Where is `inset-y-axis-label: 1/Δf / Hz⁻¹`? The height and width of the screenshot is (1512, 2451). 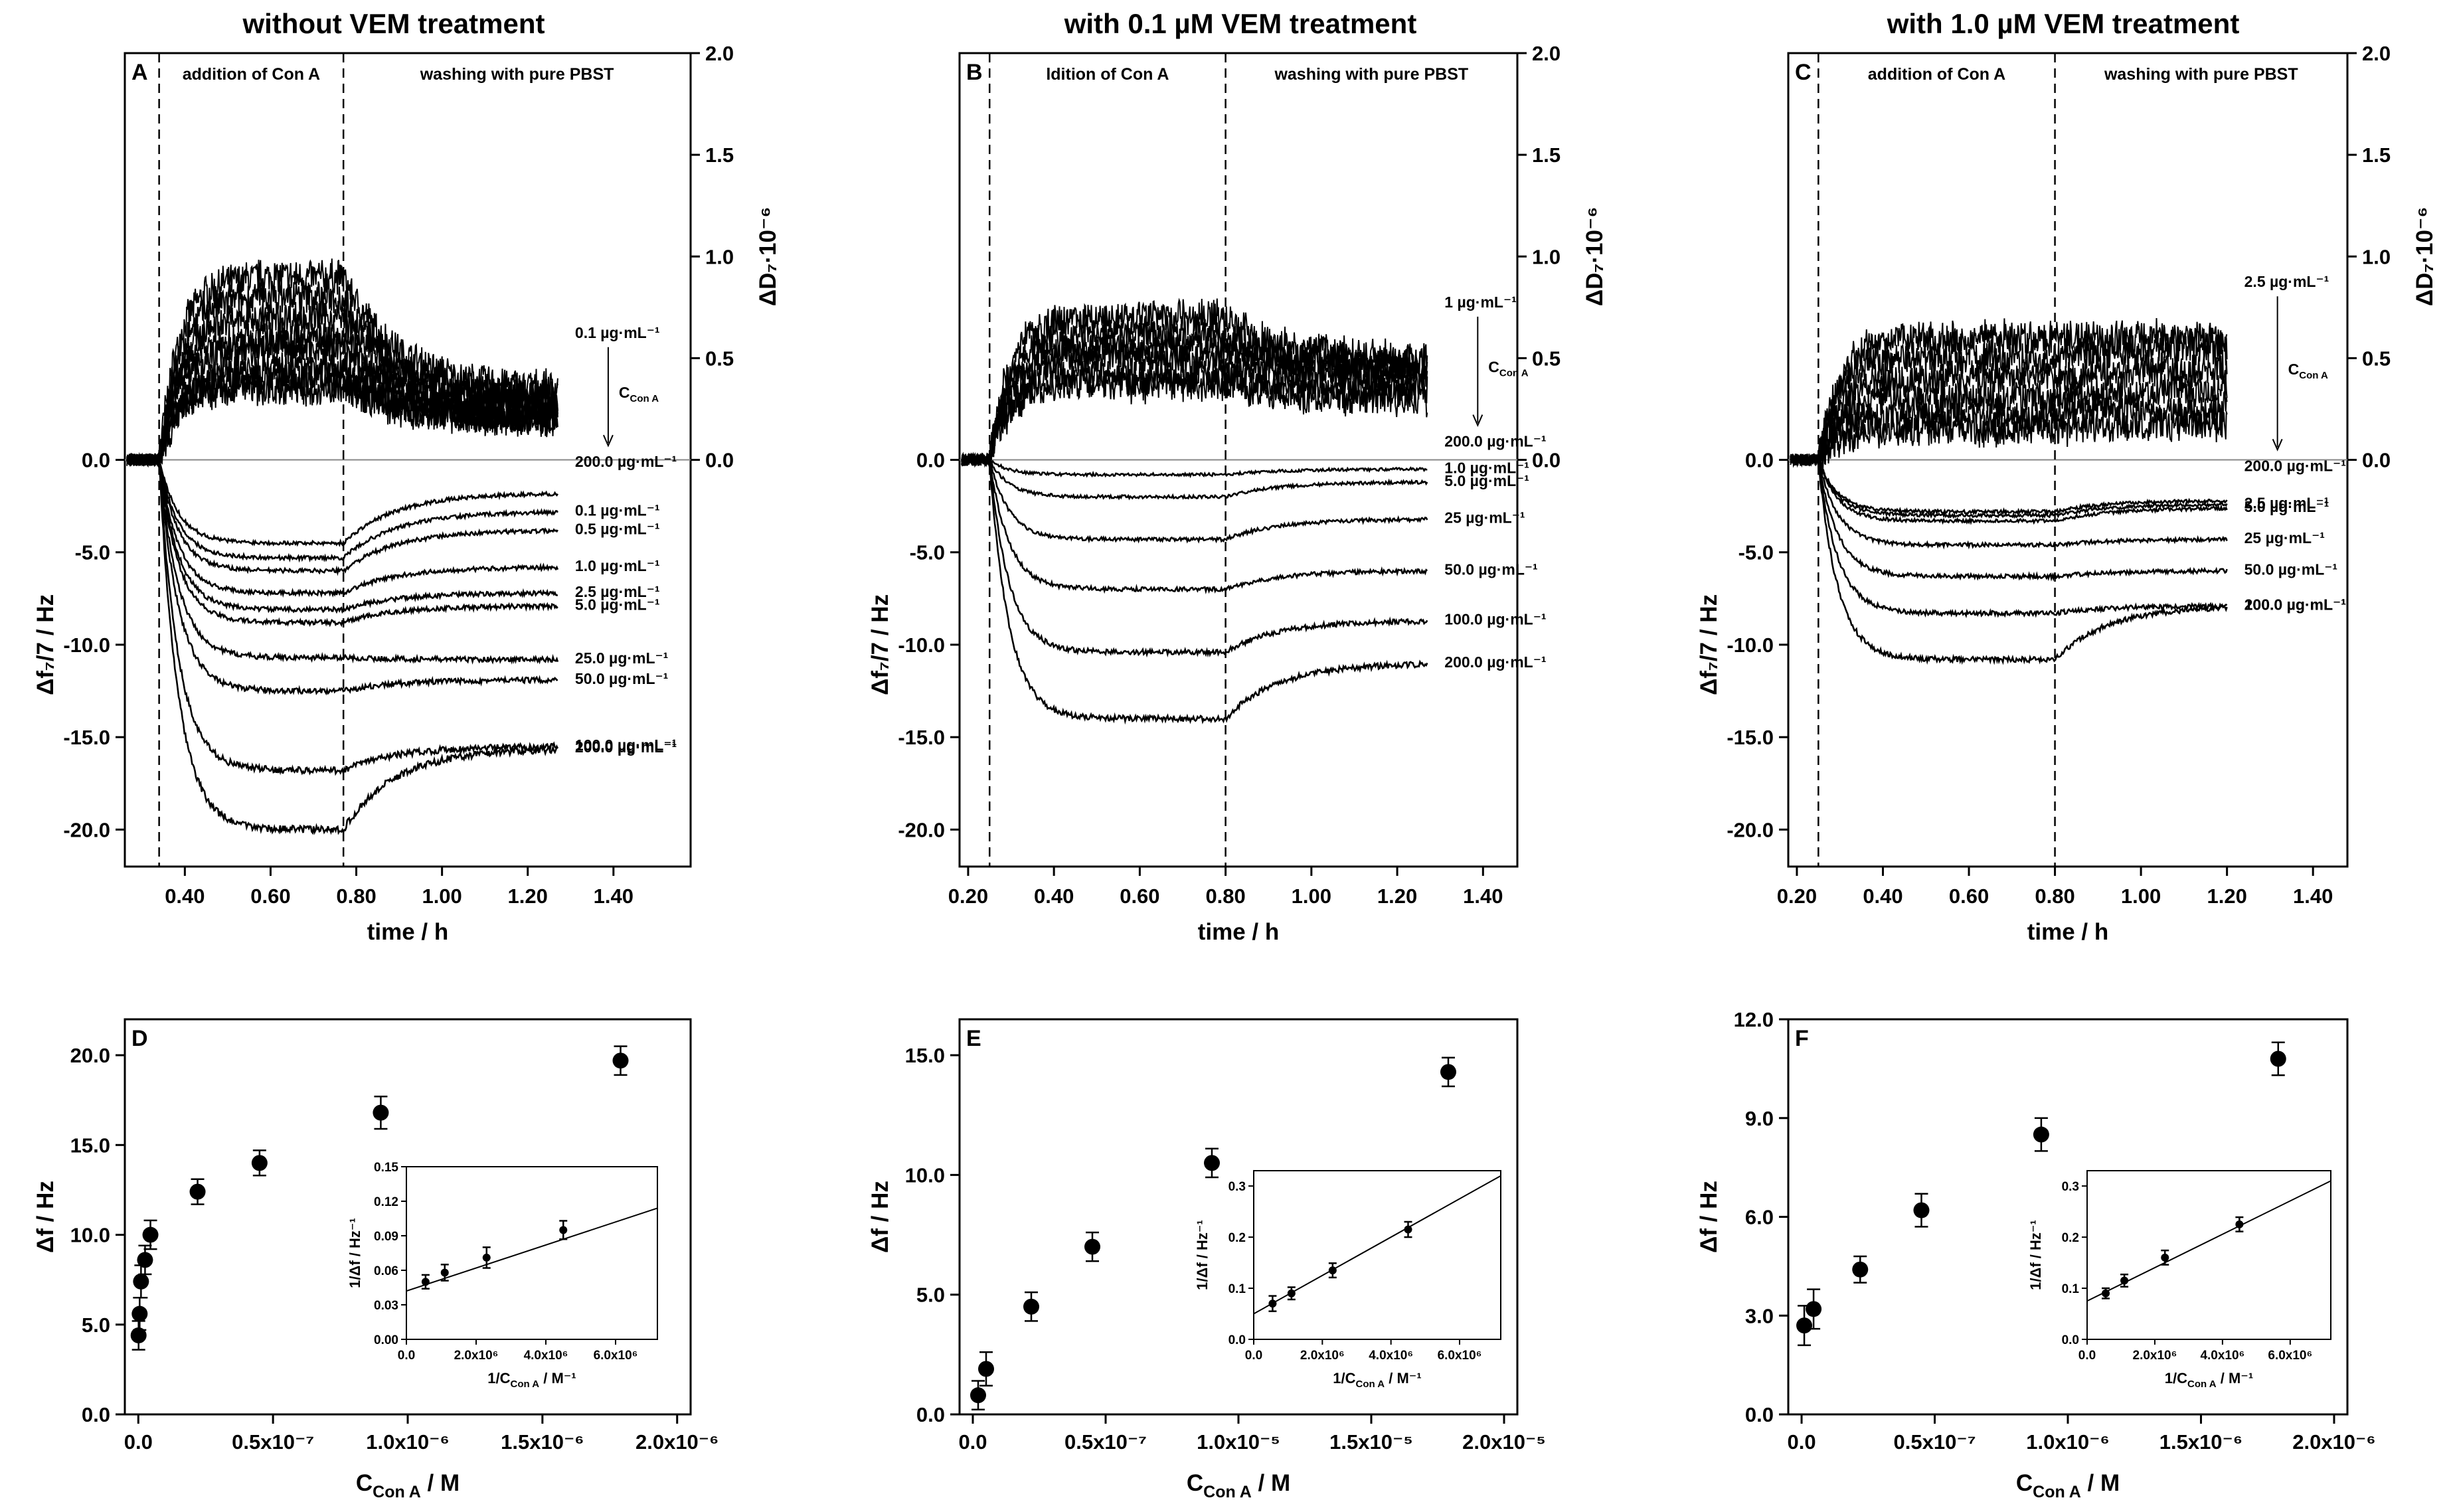
inset-y-axis-label: 1/Δf / Hz⁻¹ is located at coordinates (2035, 1255).